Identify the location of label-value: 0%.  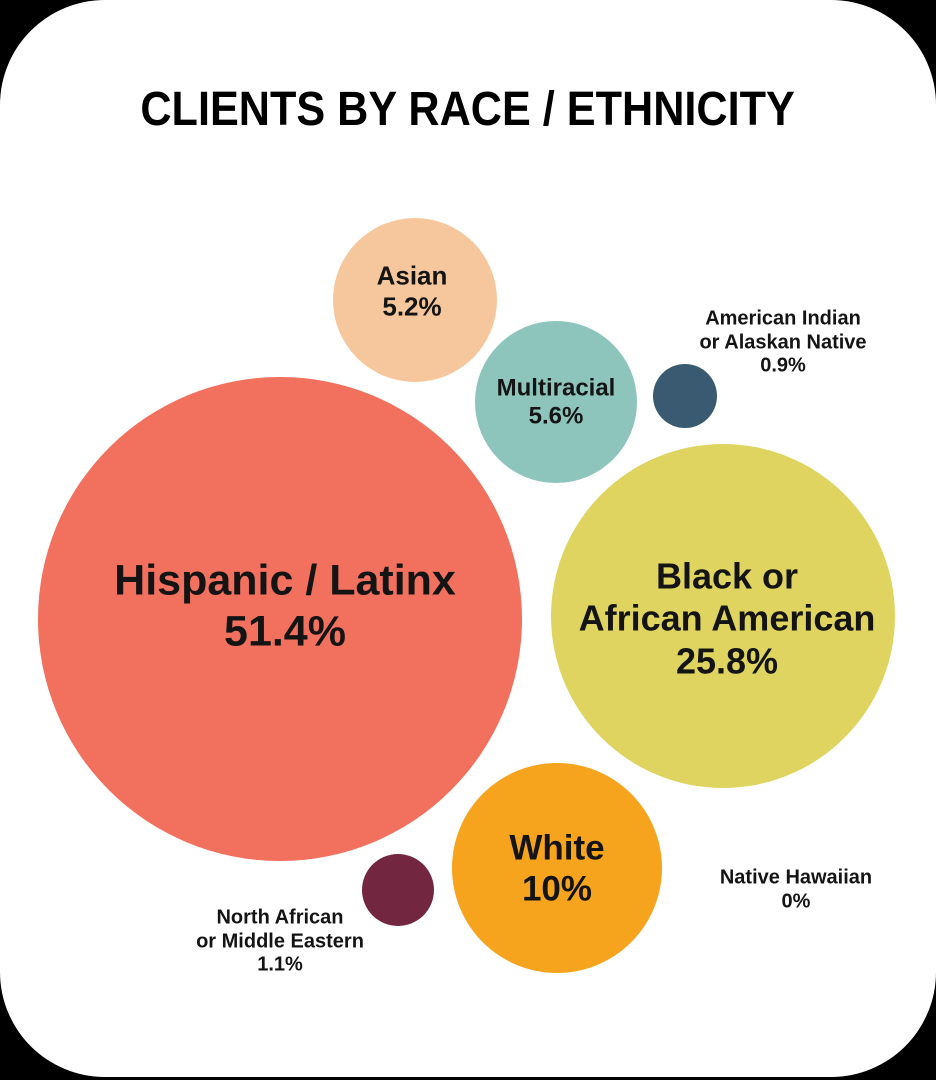
(796, 901).